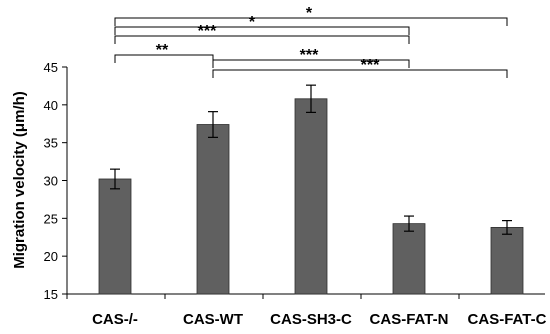  I want to click on y-tick-label: 30, so click(51, 181).